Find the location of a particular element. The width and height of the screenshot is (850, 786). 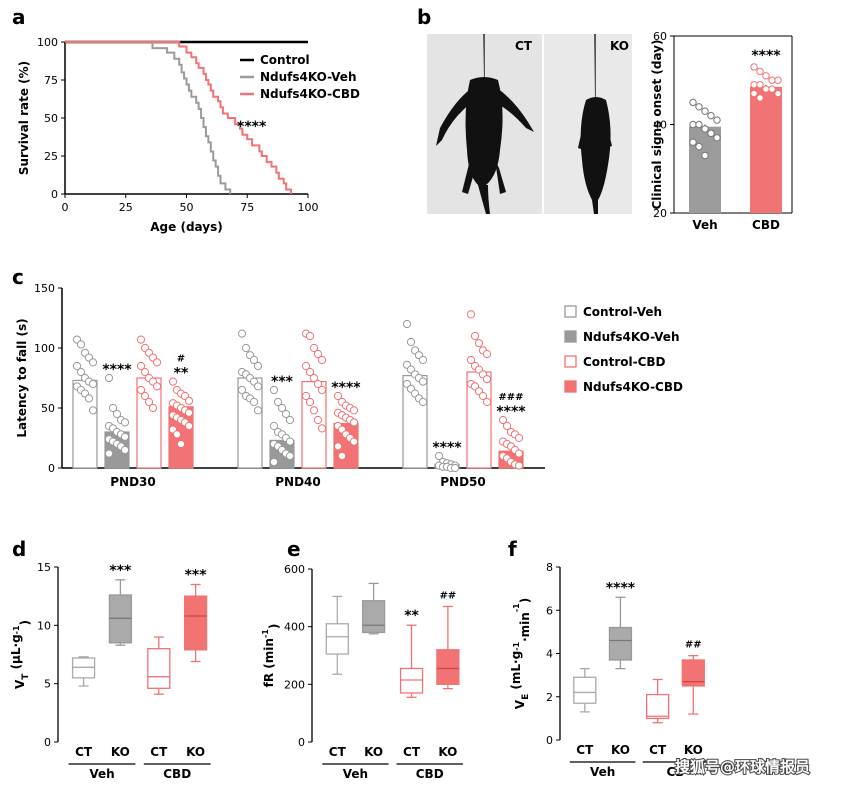

y-label-part: (µL·g is located at coordinates (16, 653).